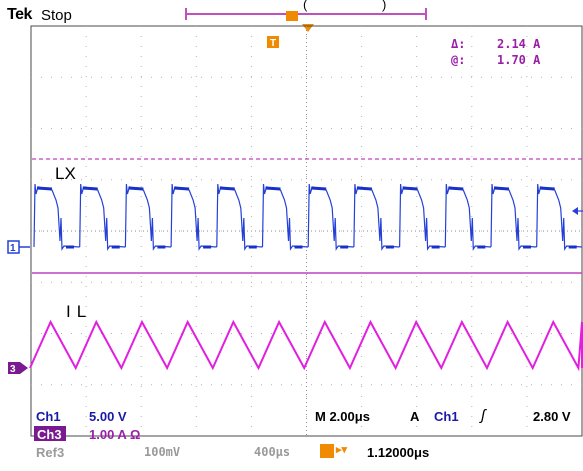 The height and width of the screenshot is (471, 583). I want to click on brand-logo: Tek, so click(19, 14).